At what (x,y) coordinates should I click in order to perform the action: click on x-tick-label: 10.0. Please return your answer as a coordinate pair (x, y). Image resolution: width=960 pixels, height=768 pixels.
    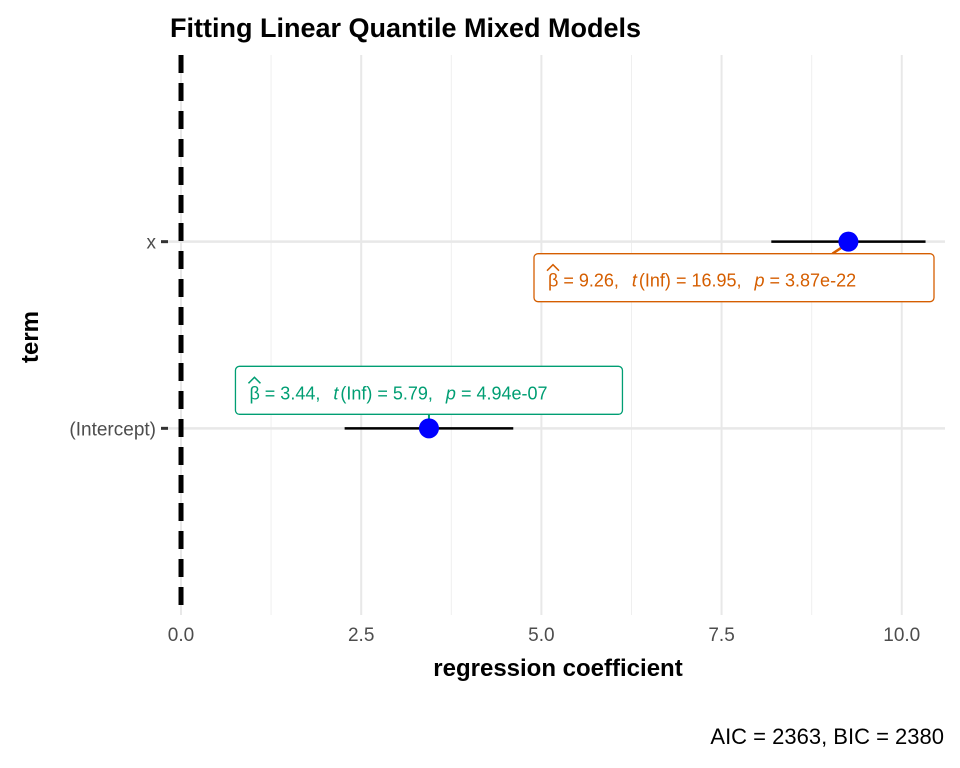
    Looking at the image, I should click on (901, 635).